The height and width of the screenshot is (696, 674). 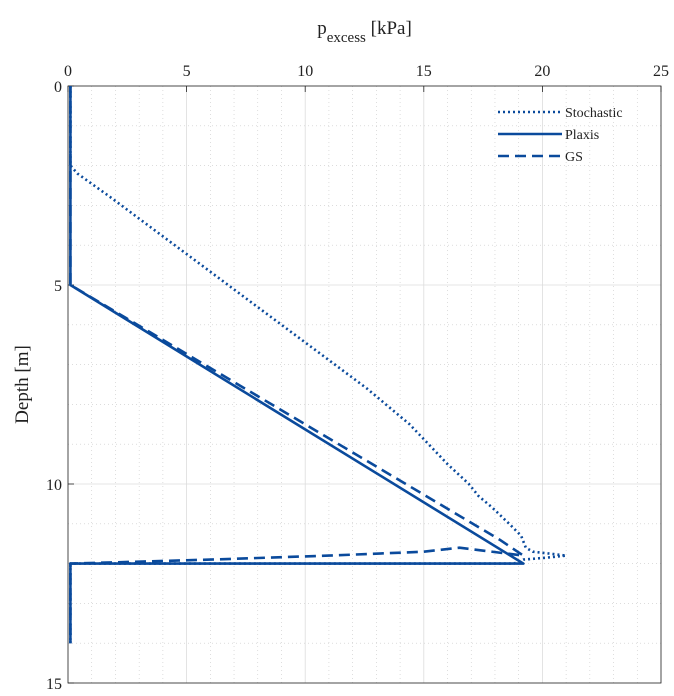 I want to click on y-tick-label: 5, so click(x=58, y=286).